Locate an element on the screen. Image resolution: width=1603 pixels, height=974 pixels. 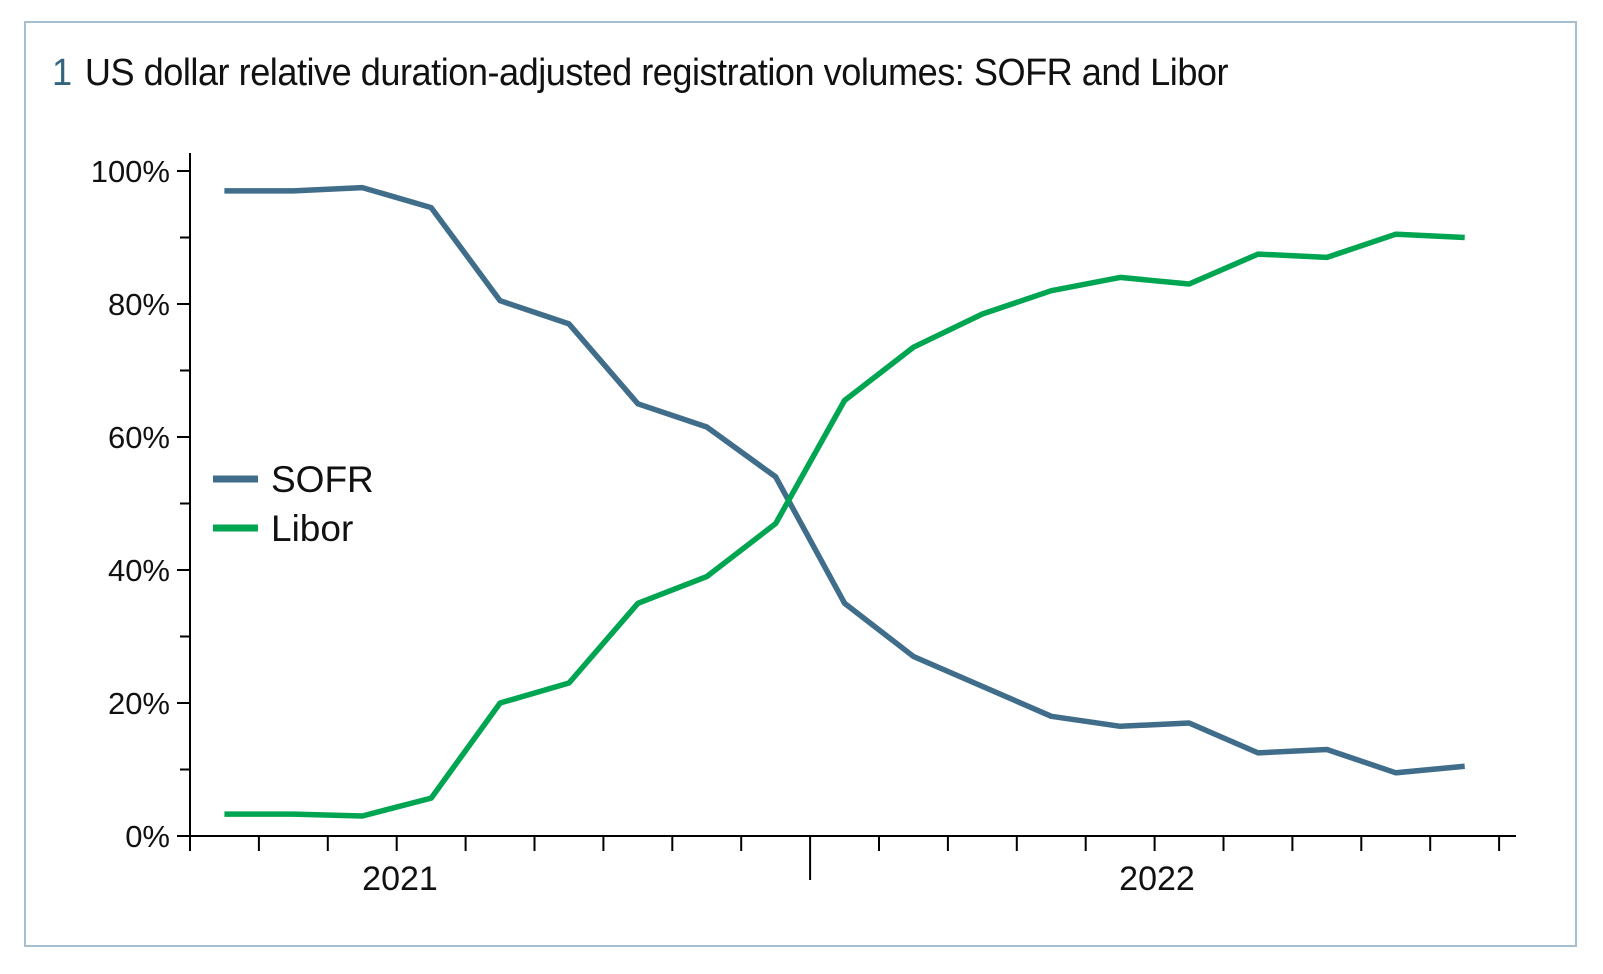
legend-label-libor: Libor is located at coordinates (312, 528).